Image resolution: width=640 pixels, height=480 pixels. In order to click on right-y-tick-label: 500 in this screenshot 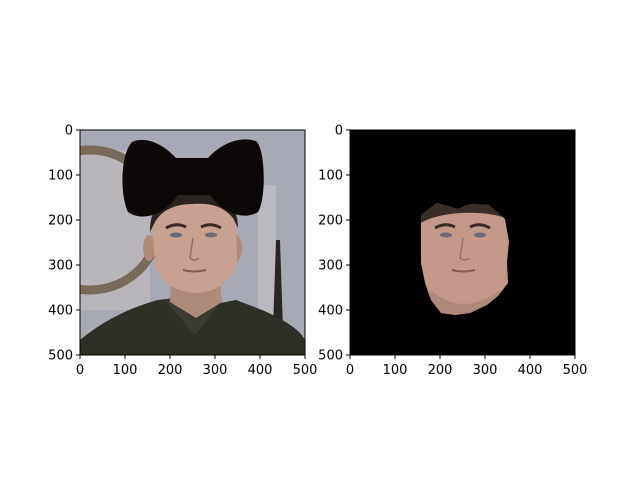, I will do `click(330, 356)`.